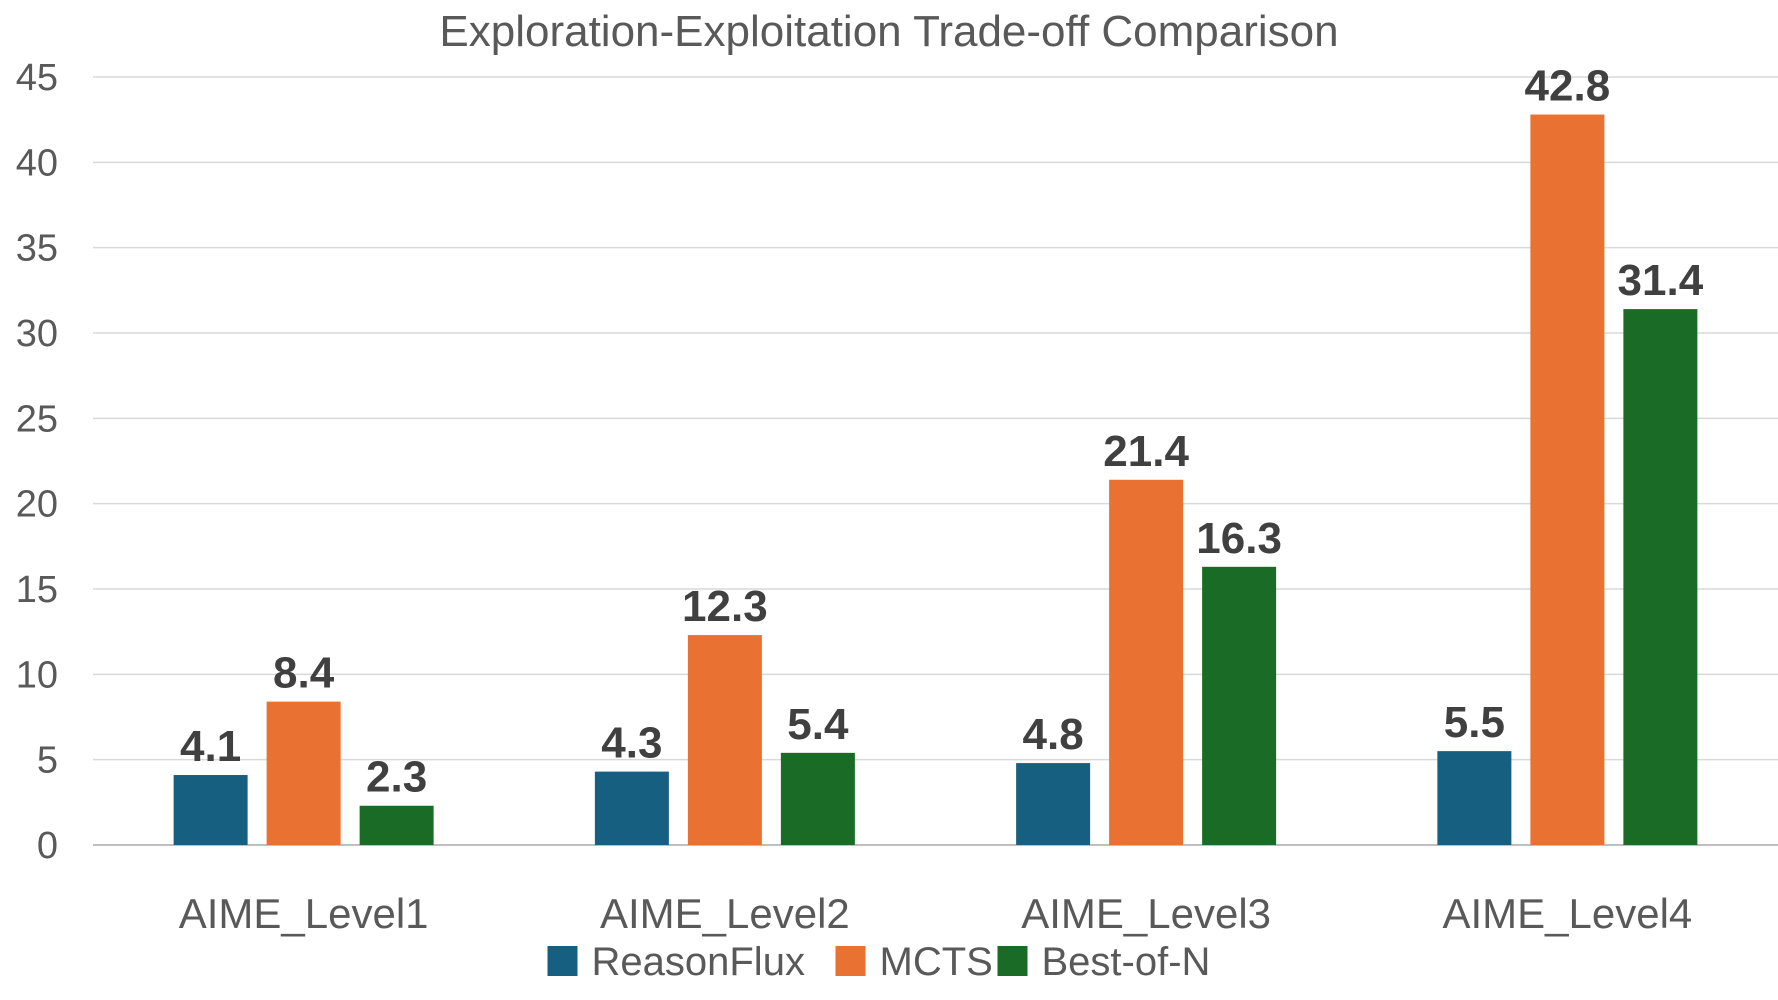  What do you see at coordinates (1661, 280) in the screenshot?
I see `data-label: 31.4` at bounding box center [1661, 280].